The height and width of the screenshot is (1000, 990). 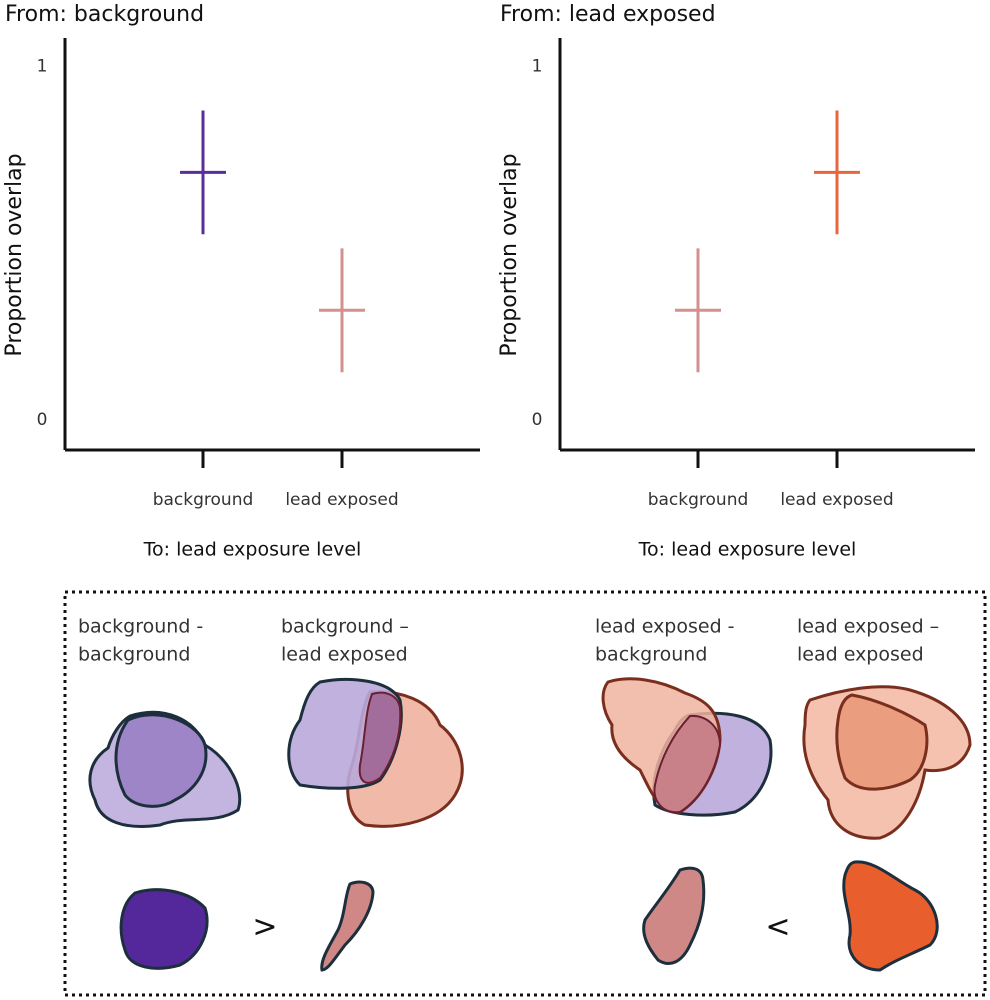 What do you see at coordinates (164, 929) in the screenshot?
I see `small-blob-purple` at bounding box center [164, 929].